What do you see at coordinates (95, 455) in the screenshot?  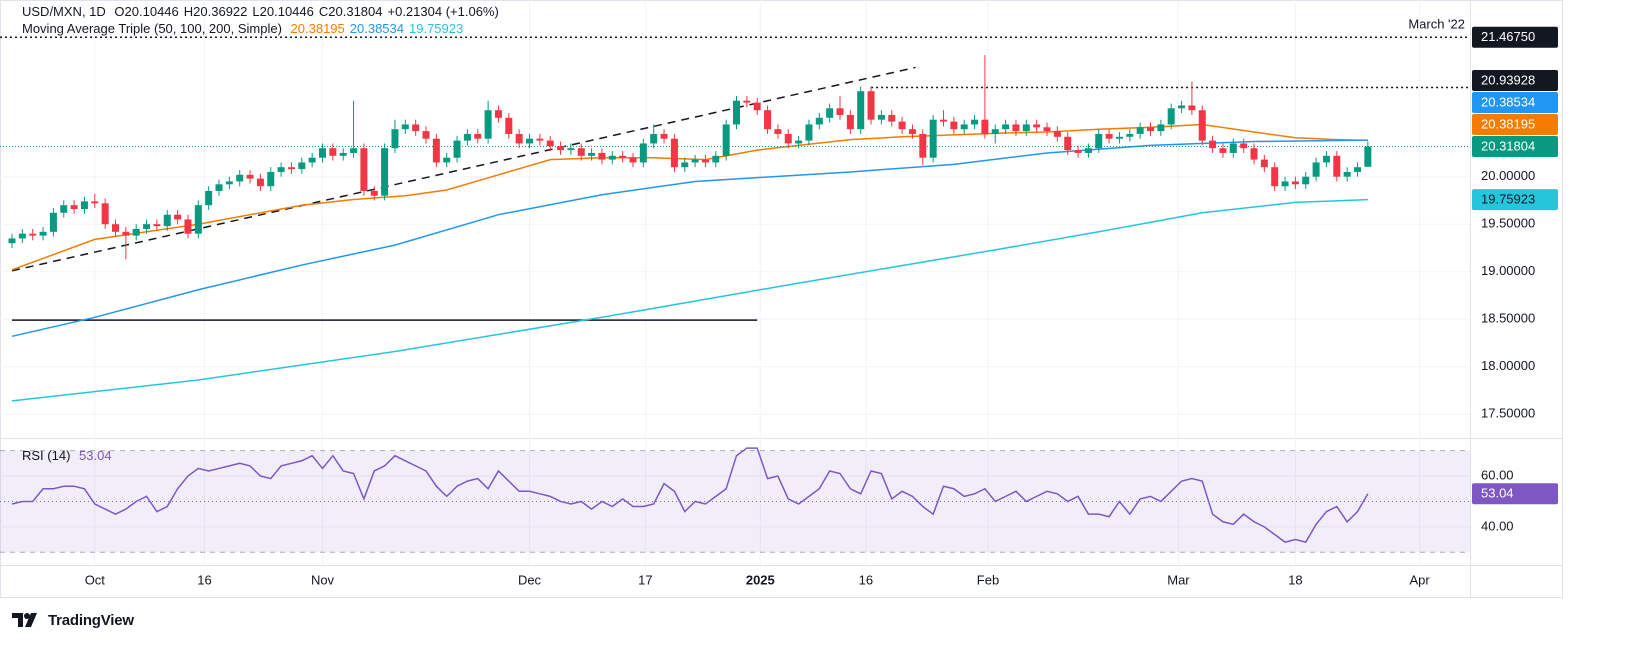 I see `rsi-value: 53.04` at bounding box center [95, 455].